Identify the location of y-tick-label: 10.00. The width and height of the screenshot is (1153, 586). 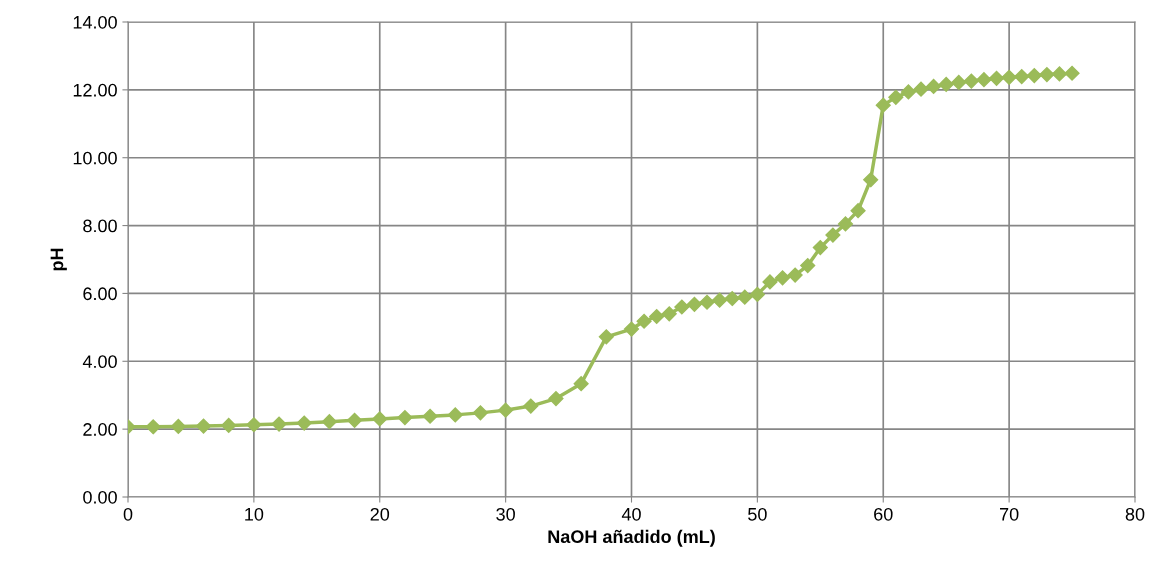
(95, 158).